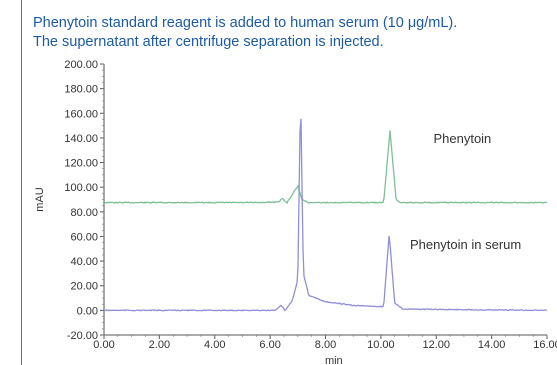 Image resolution: width=557 pixels, height=365 pixels. Describe the element at coordinates (84, 213) in the screenshot. I see `y-tick-label: 80.00` at that location.